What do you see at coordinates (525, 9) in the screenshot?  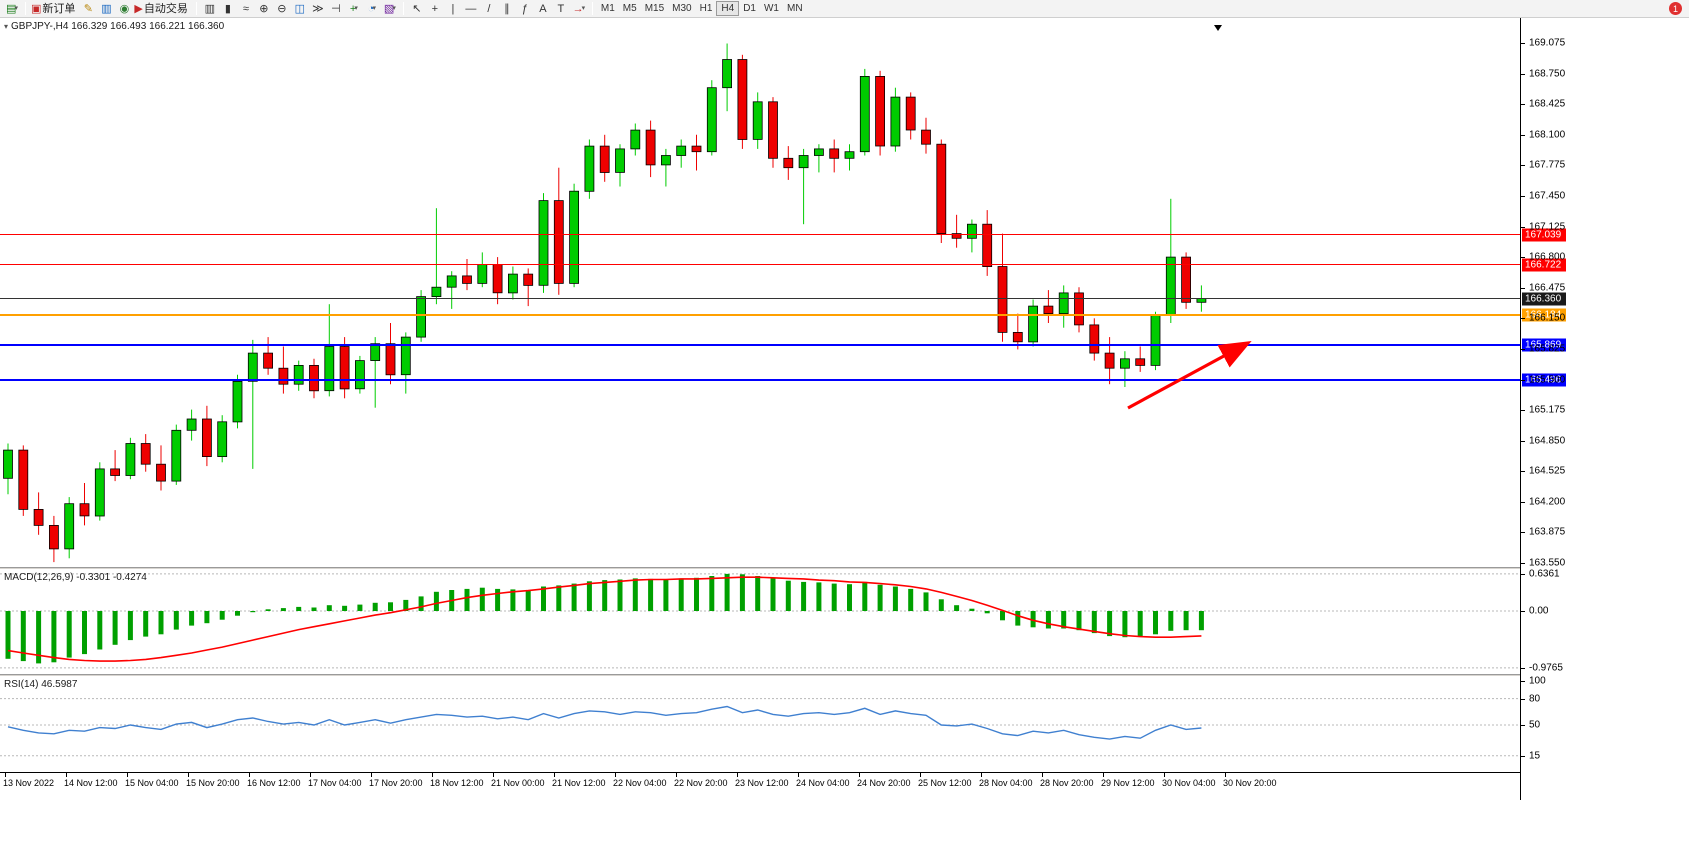 I see `fibonacci-button: ƒ` at bounding box center [525, 9].